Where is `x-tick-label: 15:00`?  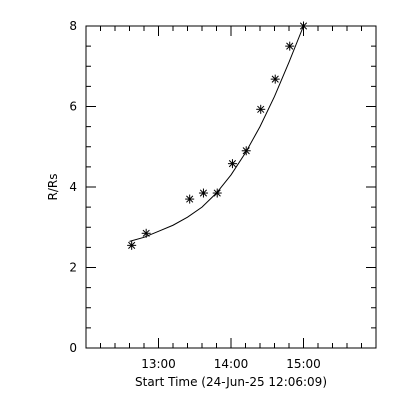
x-tick-label: 15:00 is located at coordinates (303, 364).